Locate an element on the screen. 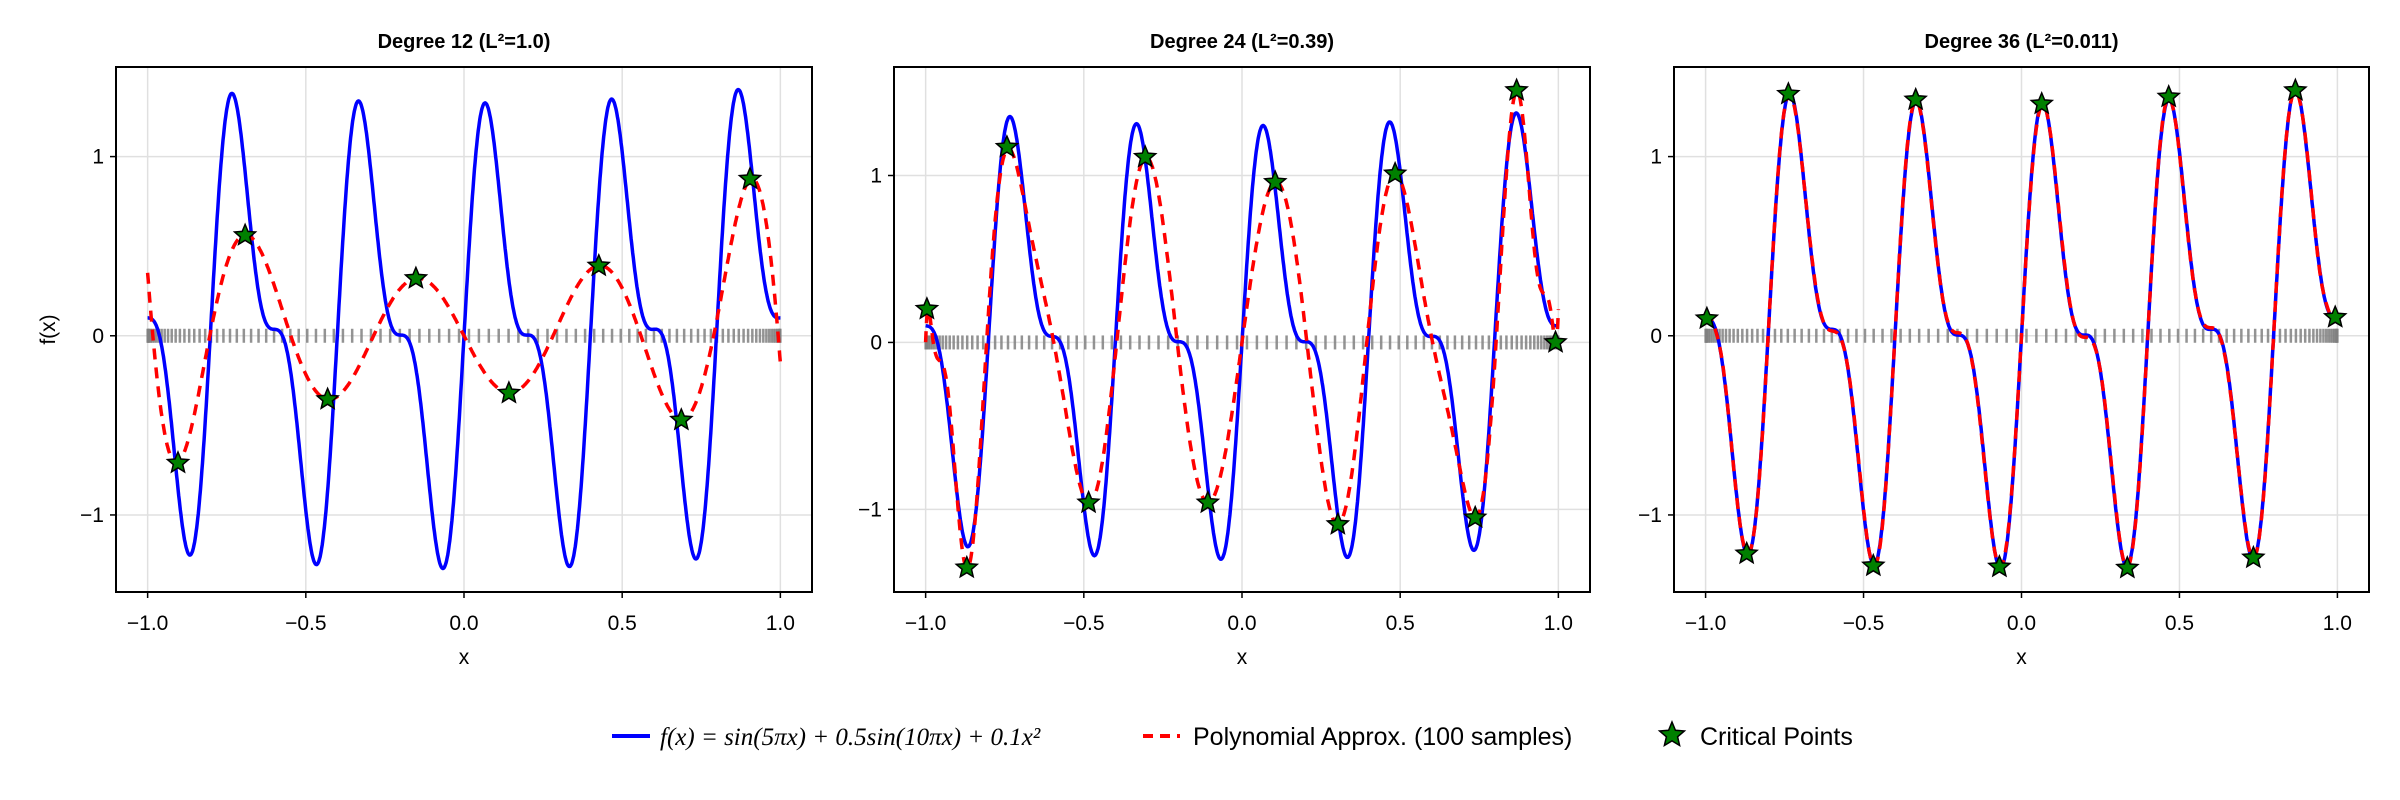 This screenshot has height=800, width=2400. legend-critical-label: Critical Points is located at coordinates (1776, 737).